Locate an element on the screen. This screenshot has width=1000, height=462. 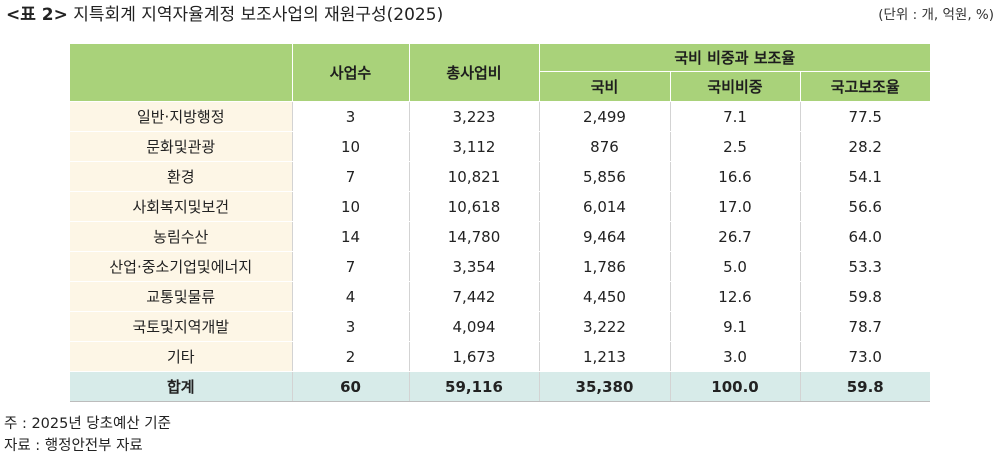
cell-rate: 28.2 is located at coordinates (865, 146).